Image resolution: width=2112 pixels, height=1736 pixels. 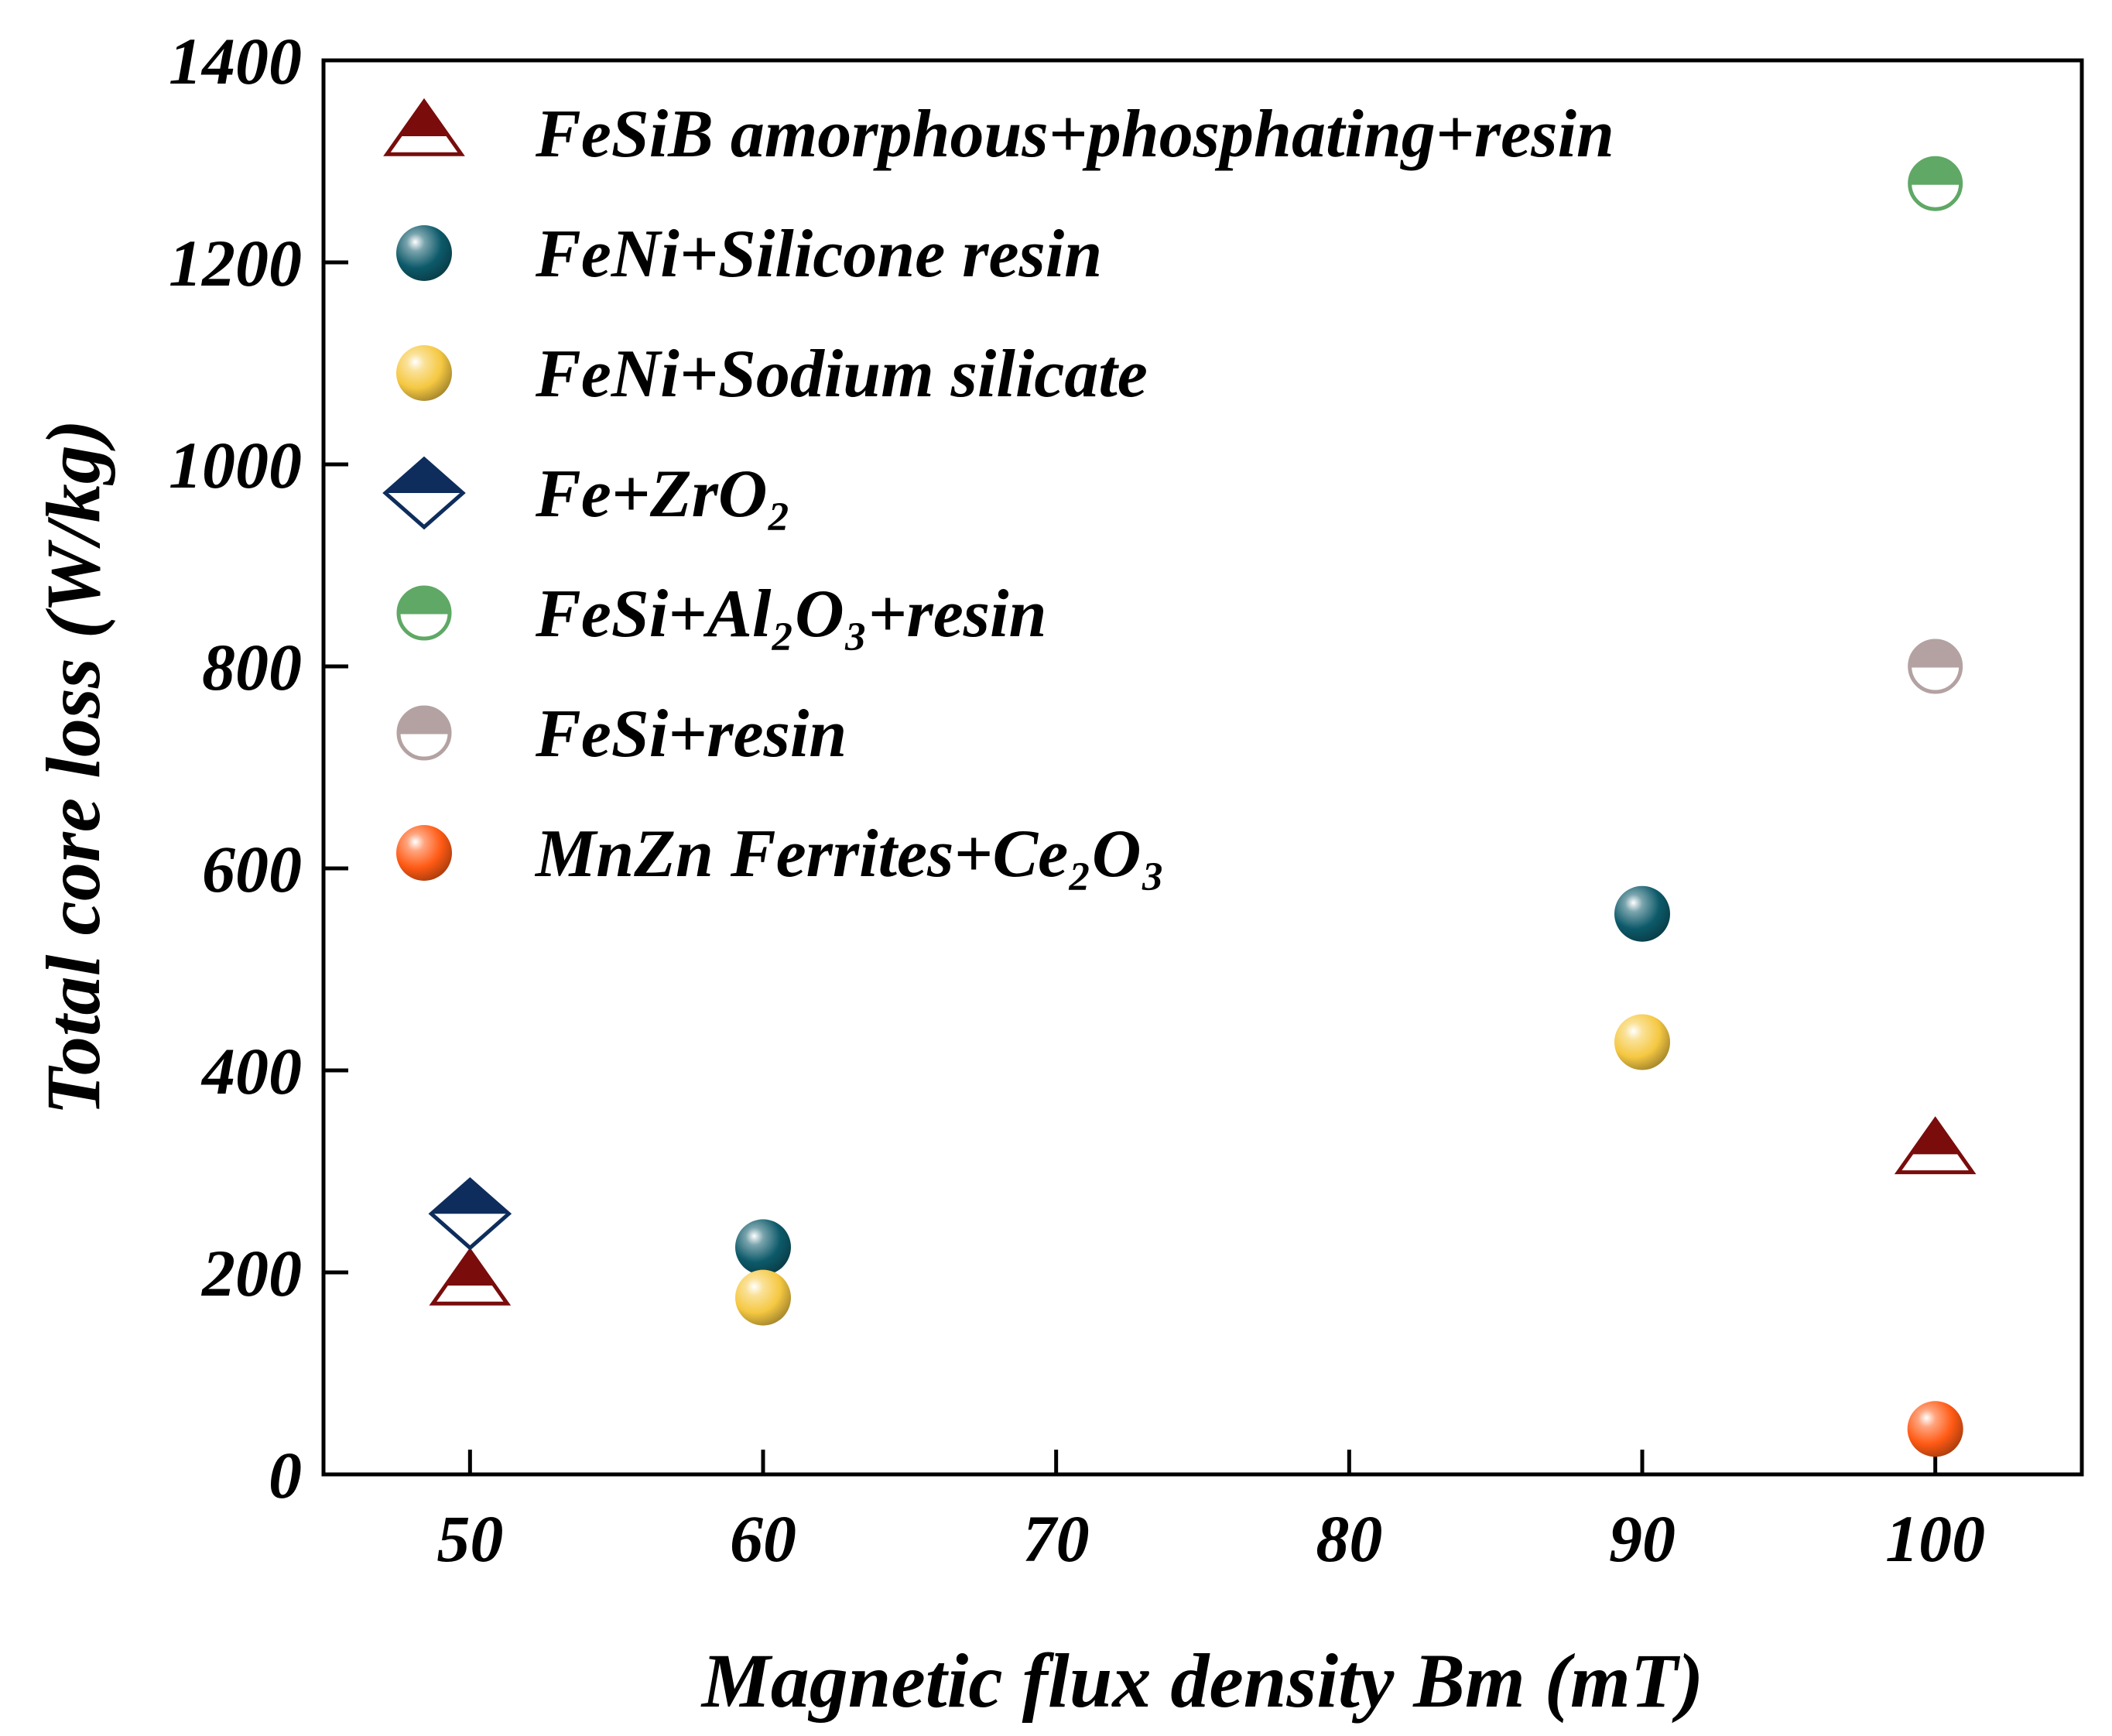 What do you see at coordinates (1074, 134) in the screenshot?
I see `legend-label: FeSiB amorphous+phosphating+resin` at bounding box center [1074, 134].